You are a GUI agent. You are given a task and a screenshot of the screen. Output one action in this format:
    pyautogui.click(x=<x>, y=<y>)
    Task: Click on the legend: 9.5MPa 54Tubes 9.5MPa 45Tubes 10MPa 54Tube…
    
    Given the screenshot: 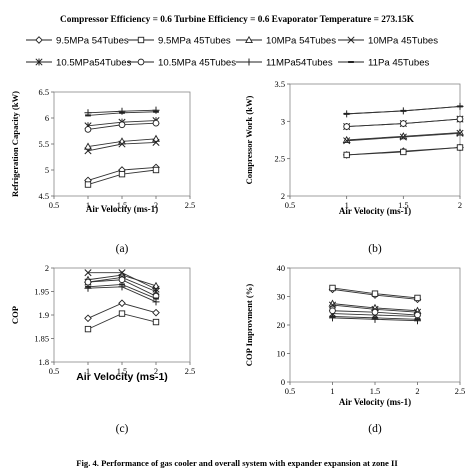 What is the action you would take?
    pyautogui.click(x=232, y=52)
    